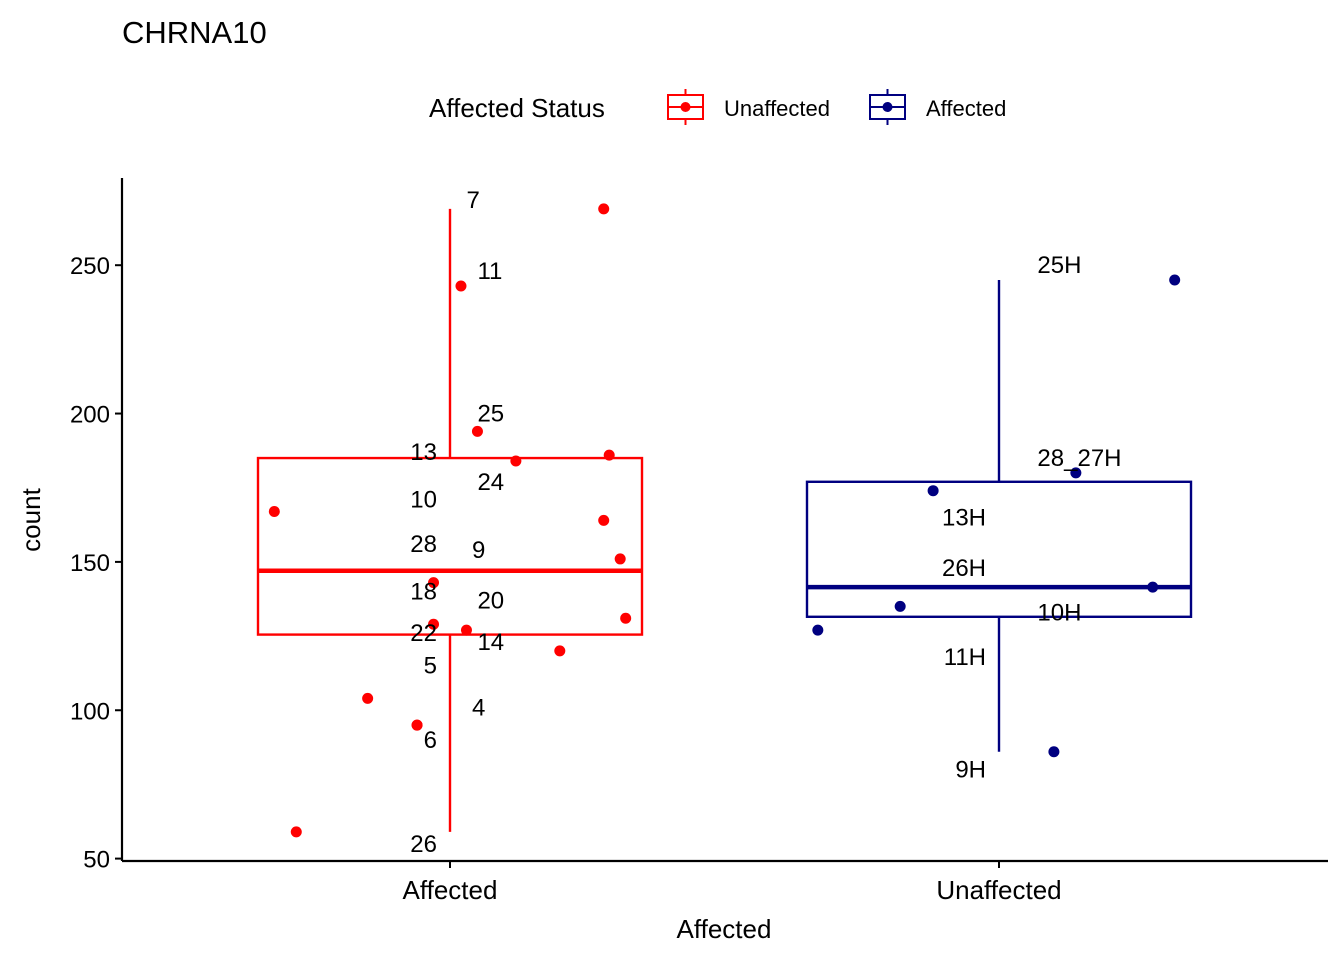 This screenshot has width=1344, height=960. I want to click on point-label-3: 13, so click(423, 452).